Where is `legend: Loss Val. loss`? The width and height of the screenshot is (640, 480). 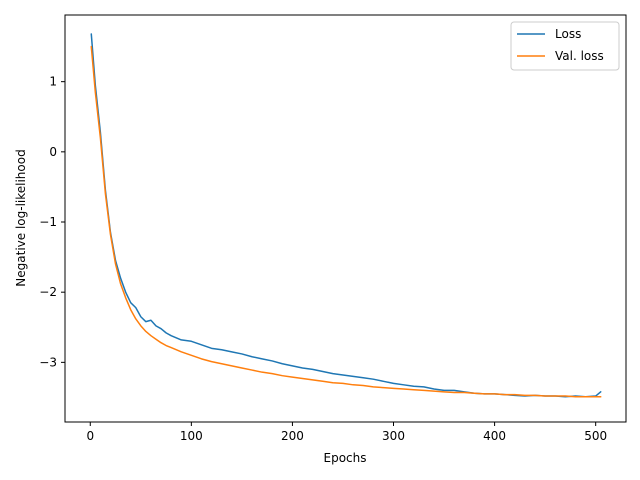
legend: Loss Val. loss is located at coordinates (565, 46).